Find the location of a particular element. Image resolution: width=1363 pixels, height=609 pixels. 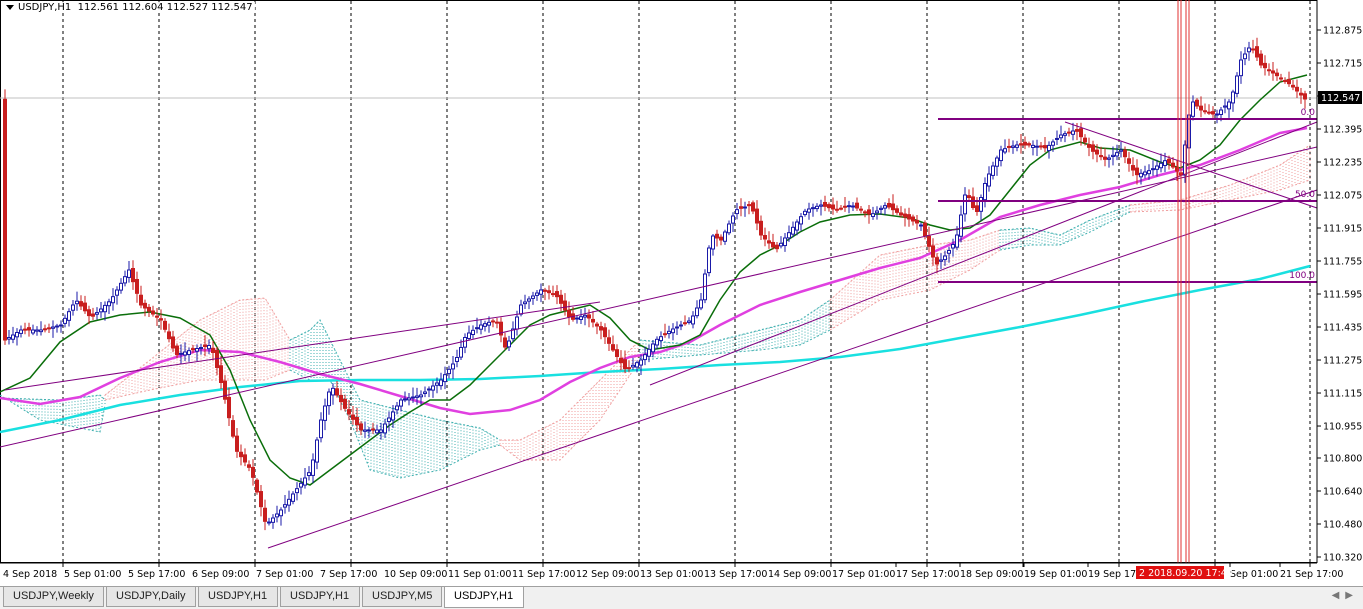

price-tick-label: 111.595 is located at coordinates (1342, 295).